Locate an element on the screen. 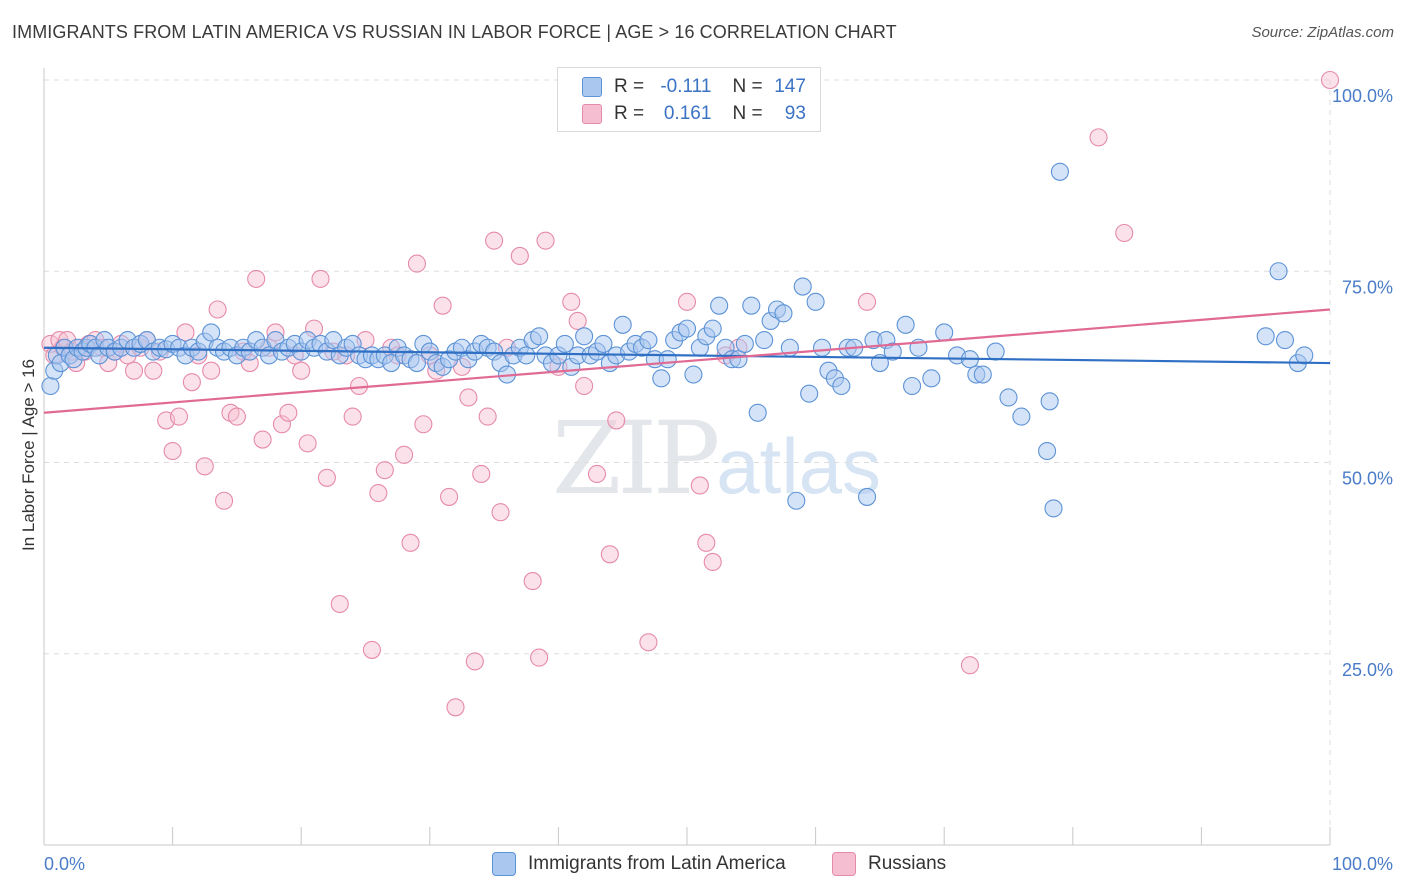 This screenshot has height=892, width=1406. bottom-legend-latin-america: Immigrants from Latin America is located at coordinates (639, 864).